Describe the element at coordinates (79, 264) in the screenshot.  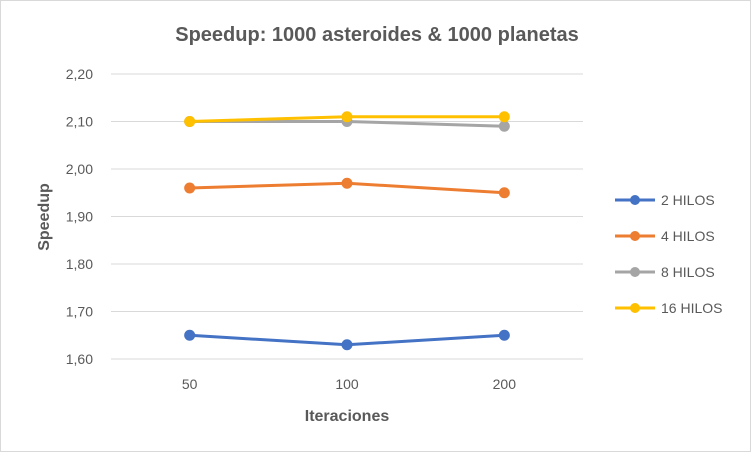
I see `y-tick-label: 1,80` at that location.